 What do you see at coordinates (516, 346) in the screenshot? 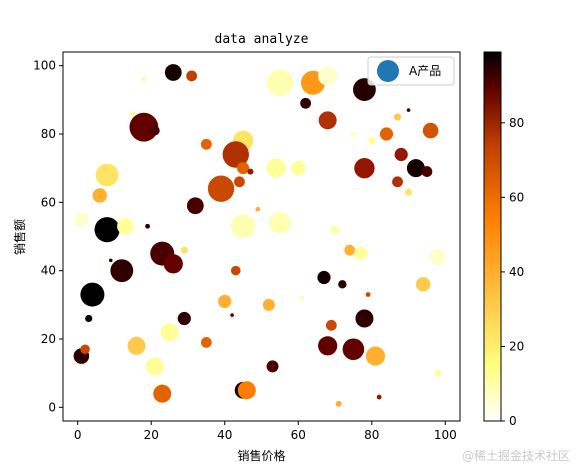
I see `colorbar-tick-label: 20` at bounding box center [516, 346].